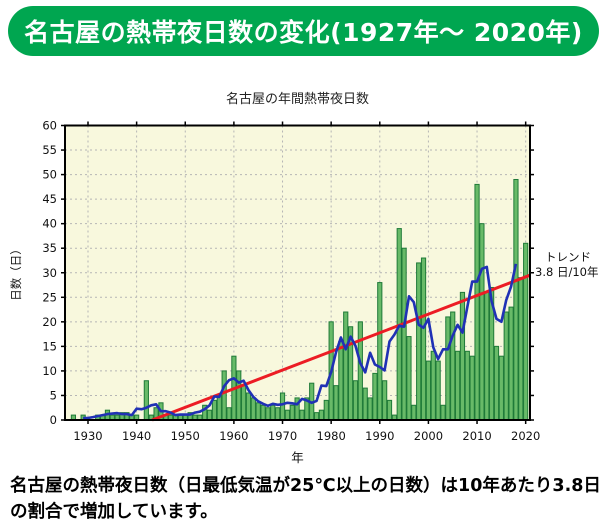  What do you see at coordinates (185, 436) in the screenshot?
I see `x-tick-label: 1950` at bounding box center [185, 436].